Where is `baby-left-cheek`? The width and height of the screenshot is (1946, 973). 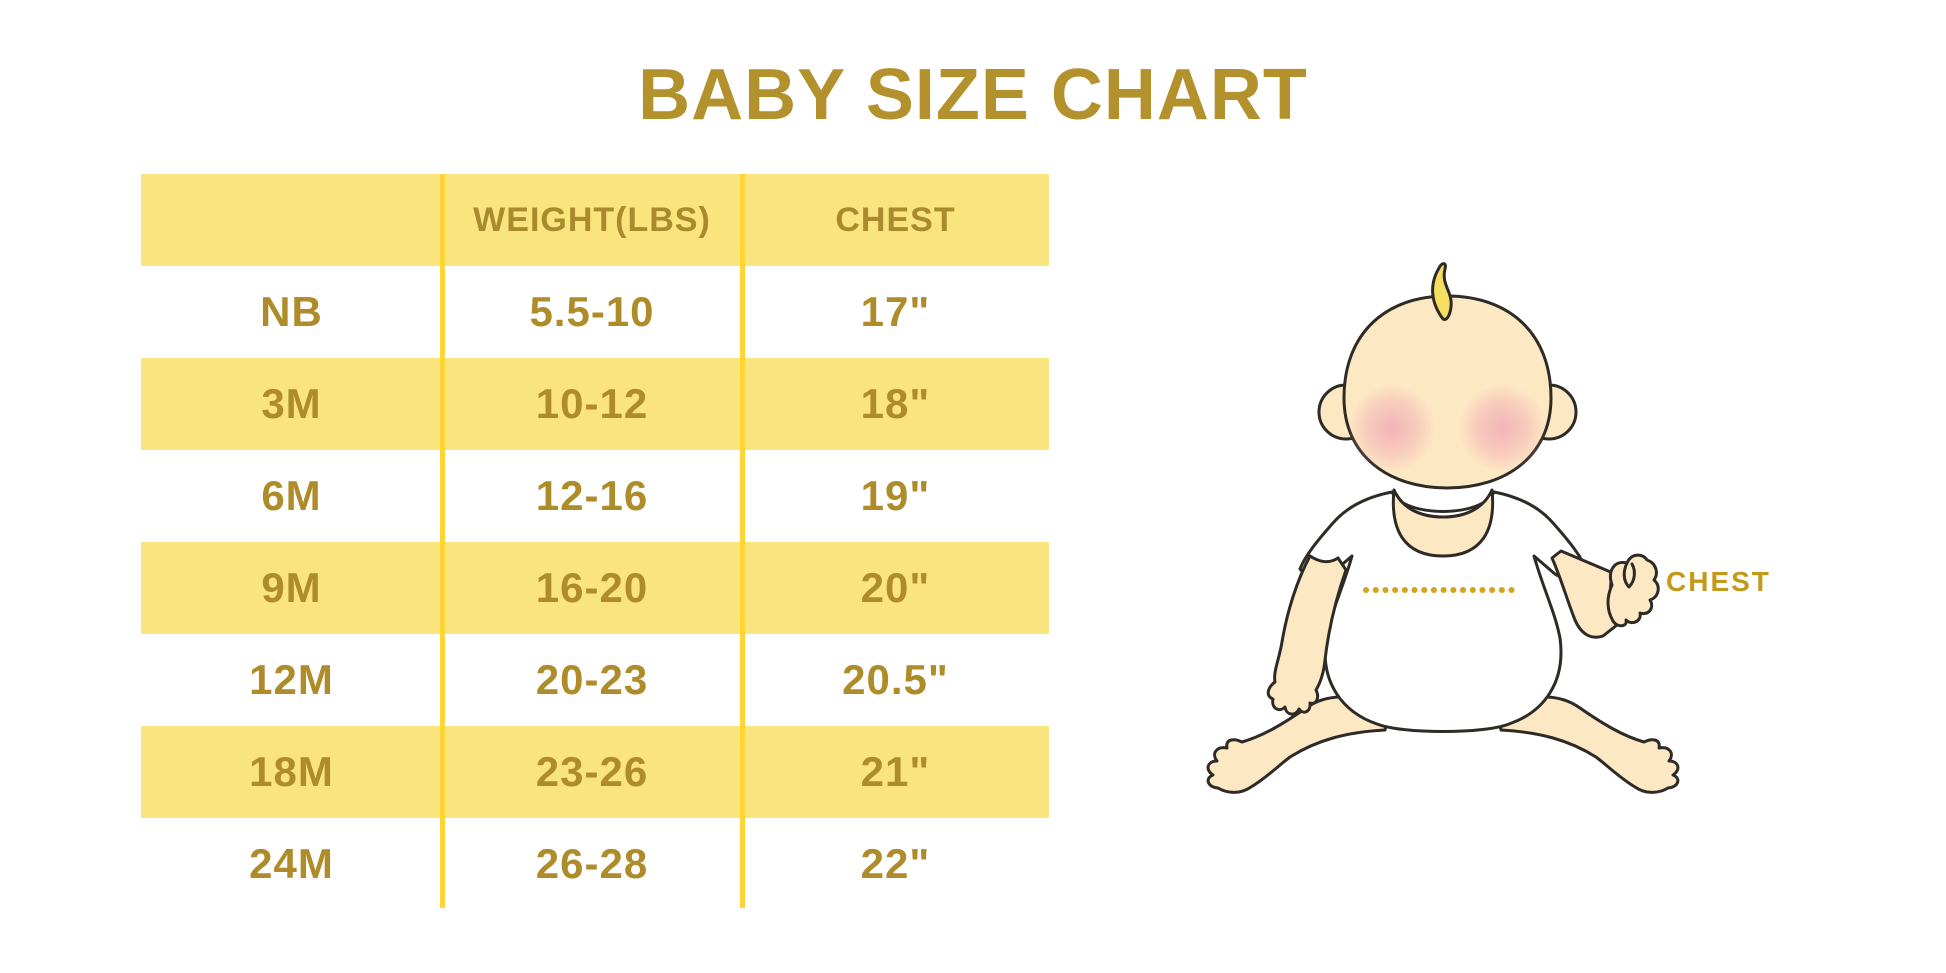
baby-left-cheek is located at coordinates (1392, 428).